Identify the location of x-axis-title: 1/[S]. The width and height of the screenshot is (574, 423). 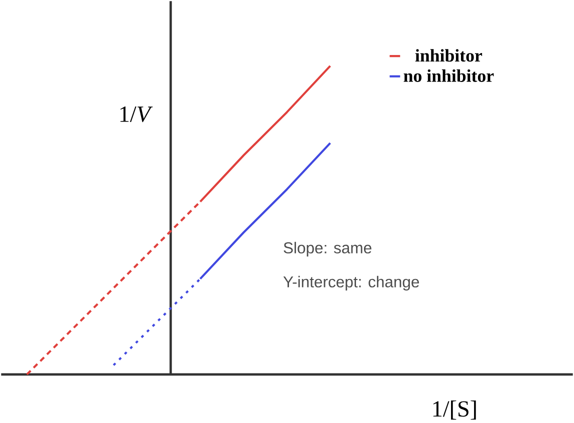
(454, 410).